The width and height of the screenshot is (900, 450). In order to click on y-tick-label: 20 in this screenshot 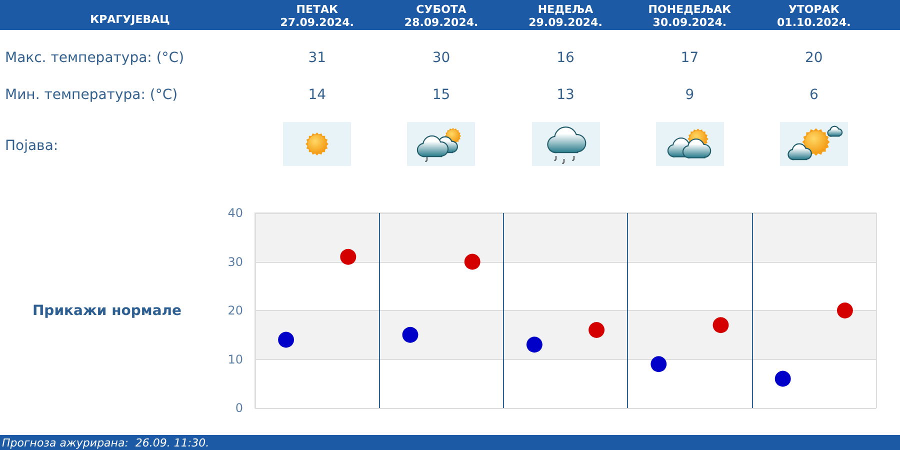, I will do `click(235, 311)`.